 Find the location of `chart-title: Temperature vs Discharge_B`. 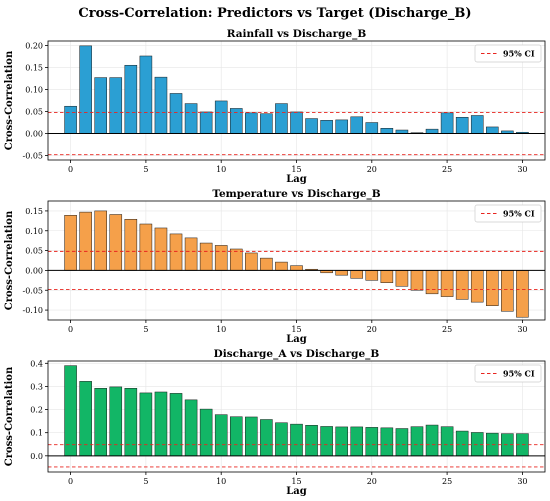

chart-title: Temperature vs Discharge_B is located at coordinates (296, 194).